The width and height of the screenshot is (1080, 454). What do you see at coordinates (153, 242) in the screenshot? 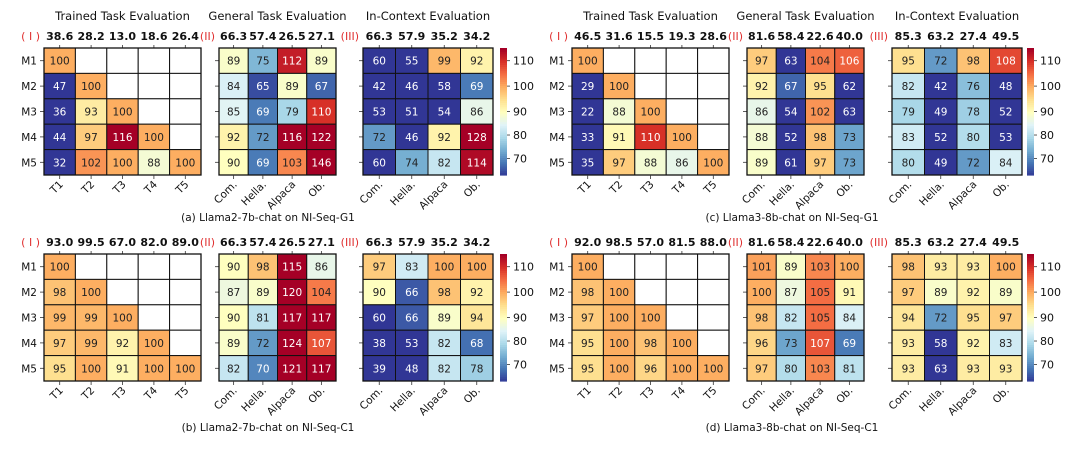
I see `header-value: 82.0` at bounding box center [153, 242].